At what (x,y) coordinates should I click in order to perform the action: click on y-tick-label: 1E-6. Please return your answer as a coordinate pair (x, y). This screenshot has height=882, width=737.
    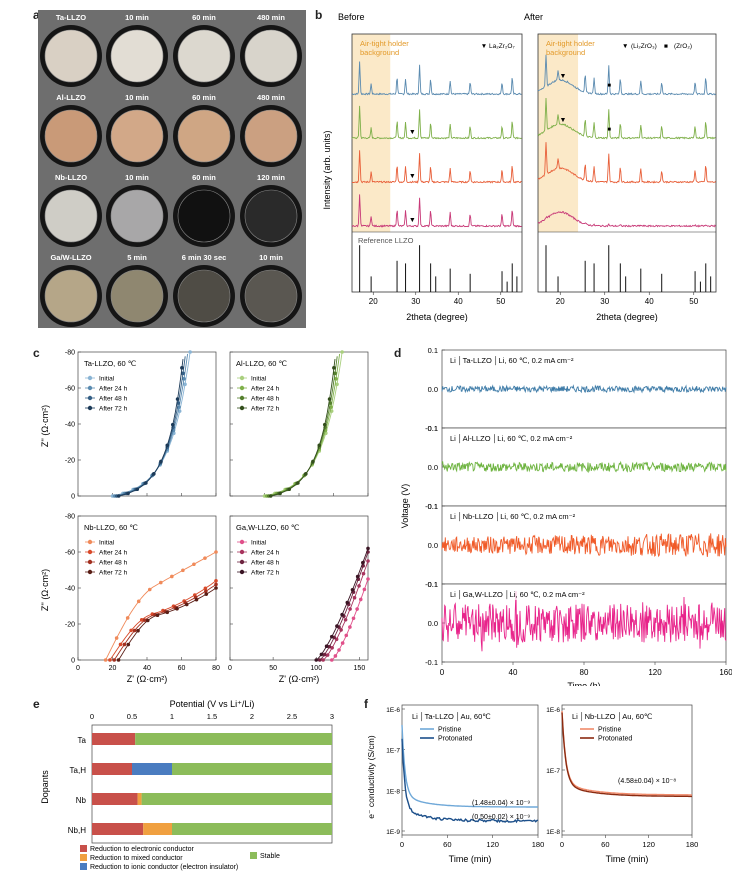
    Looking at the image, I should click on (393, 710).